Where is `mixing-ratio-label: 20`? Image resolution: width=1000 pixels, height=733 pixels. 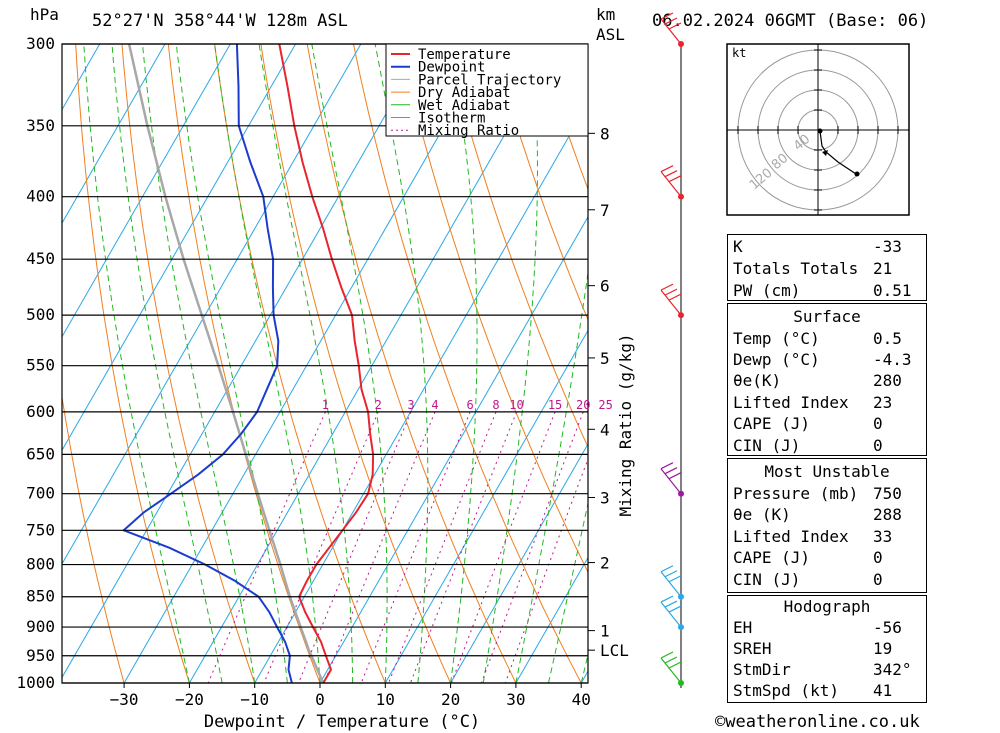
mixing-ratio-label: 20 is located at coordinates (583, 405).